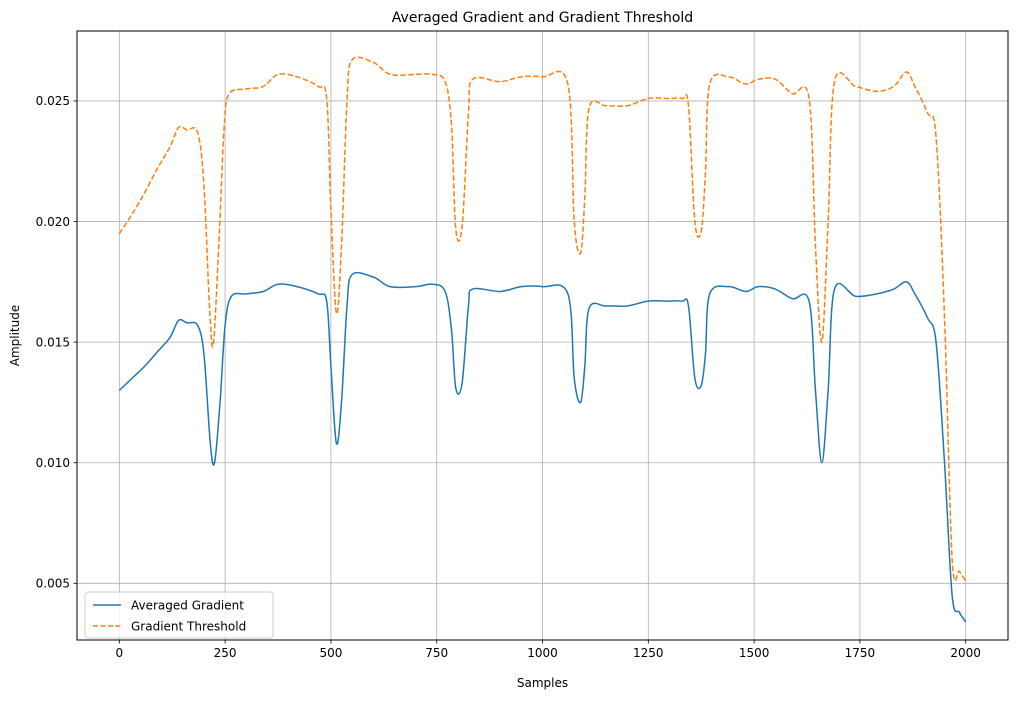 This screenshot has height=703, width=1019. What do you see at coordinates (542, 653) in the screenshot?
I see `x-tick-label: 1000` at bounding box center [542, 653].